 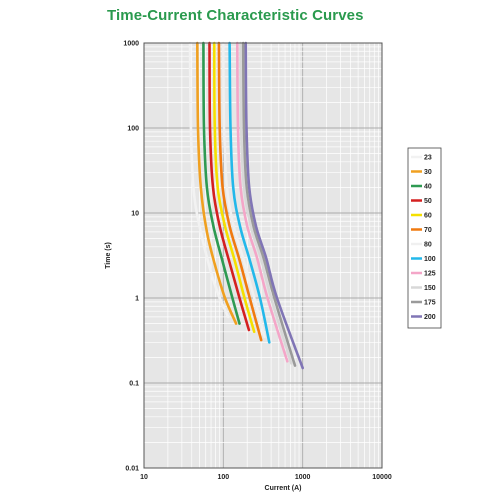 I want to click on legend-label-70: 70, so click(x=428, y=230).